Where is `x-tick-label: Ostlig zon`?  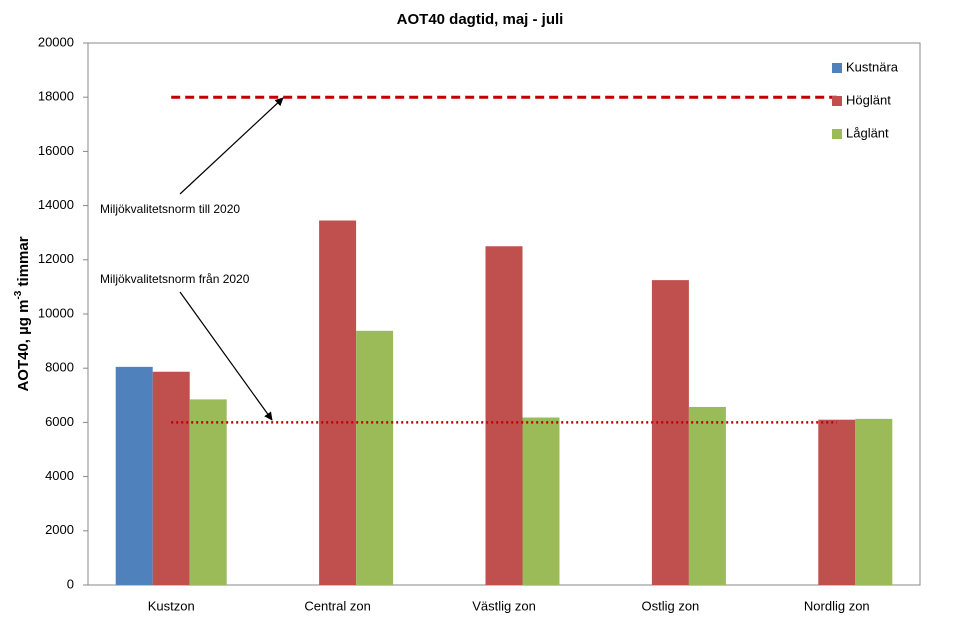
x-tick-label: Ostlig zon is located at coordinates (670, 605).